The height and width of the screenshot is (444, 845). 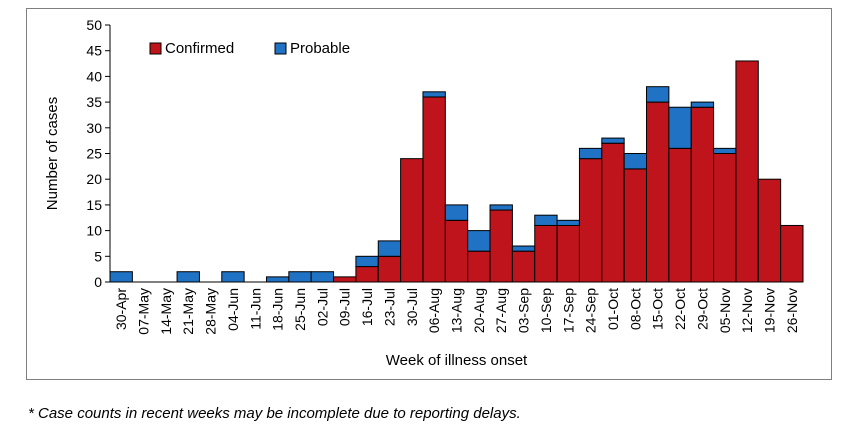 I want to click on x-tick-label: 22-Oct, so click(x=680, y=309).